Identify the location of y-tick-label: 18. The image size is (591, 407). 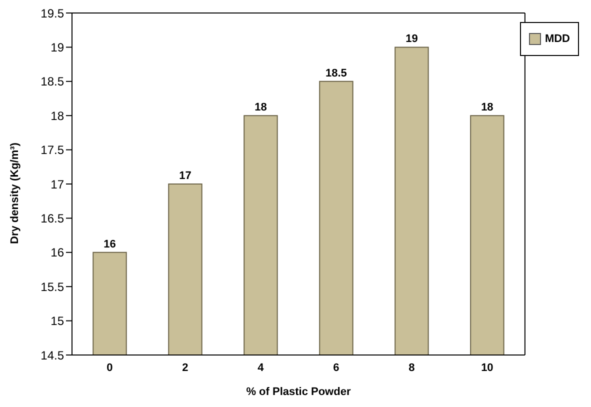
(57, 115).